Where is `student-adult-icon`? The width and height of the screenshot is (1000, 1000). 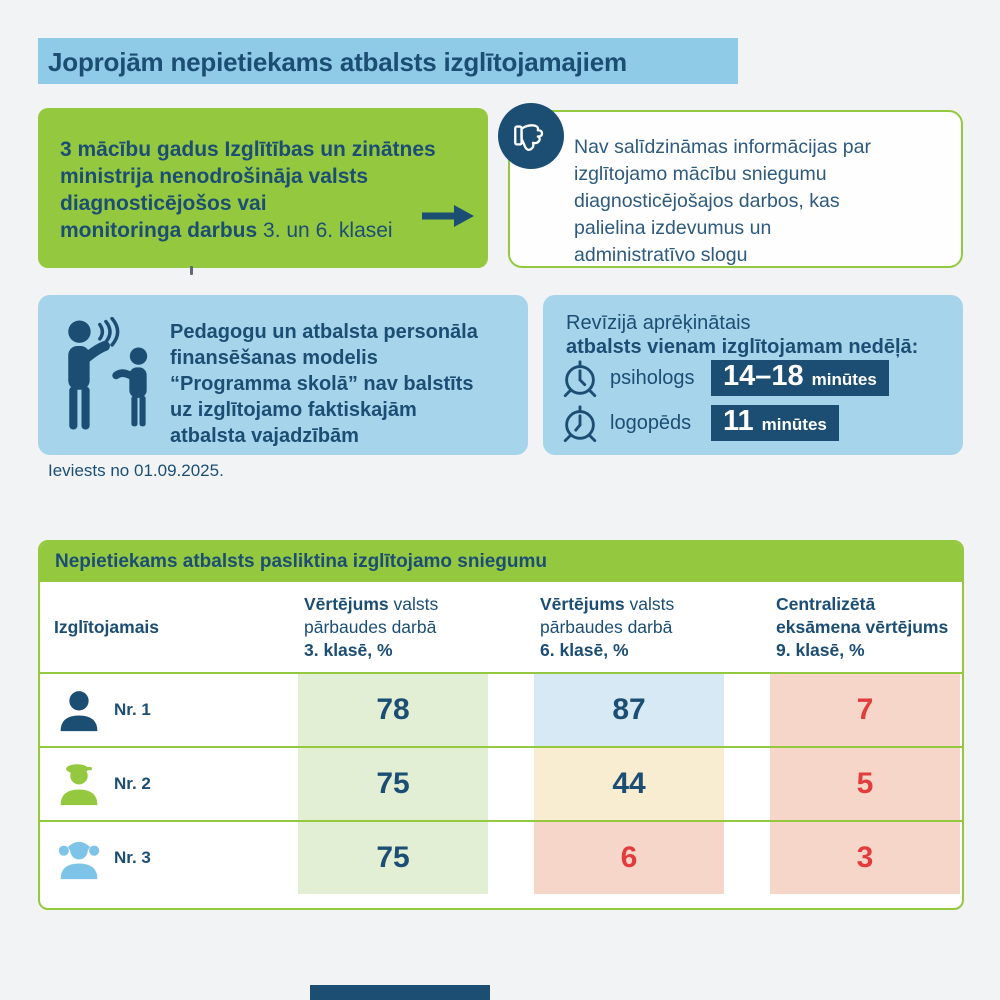 student-adult-icon is located at coordinates (79, 710).